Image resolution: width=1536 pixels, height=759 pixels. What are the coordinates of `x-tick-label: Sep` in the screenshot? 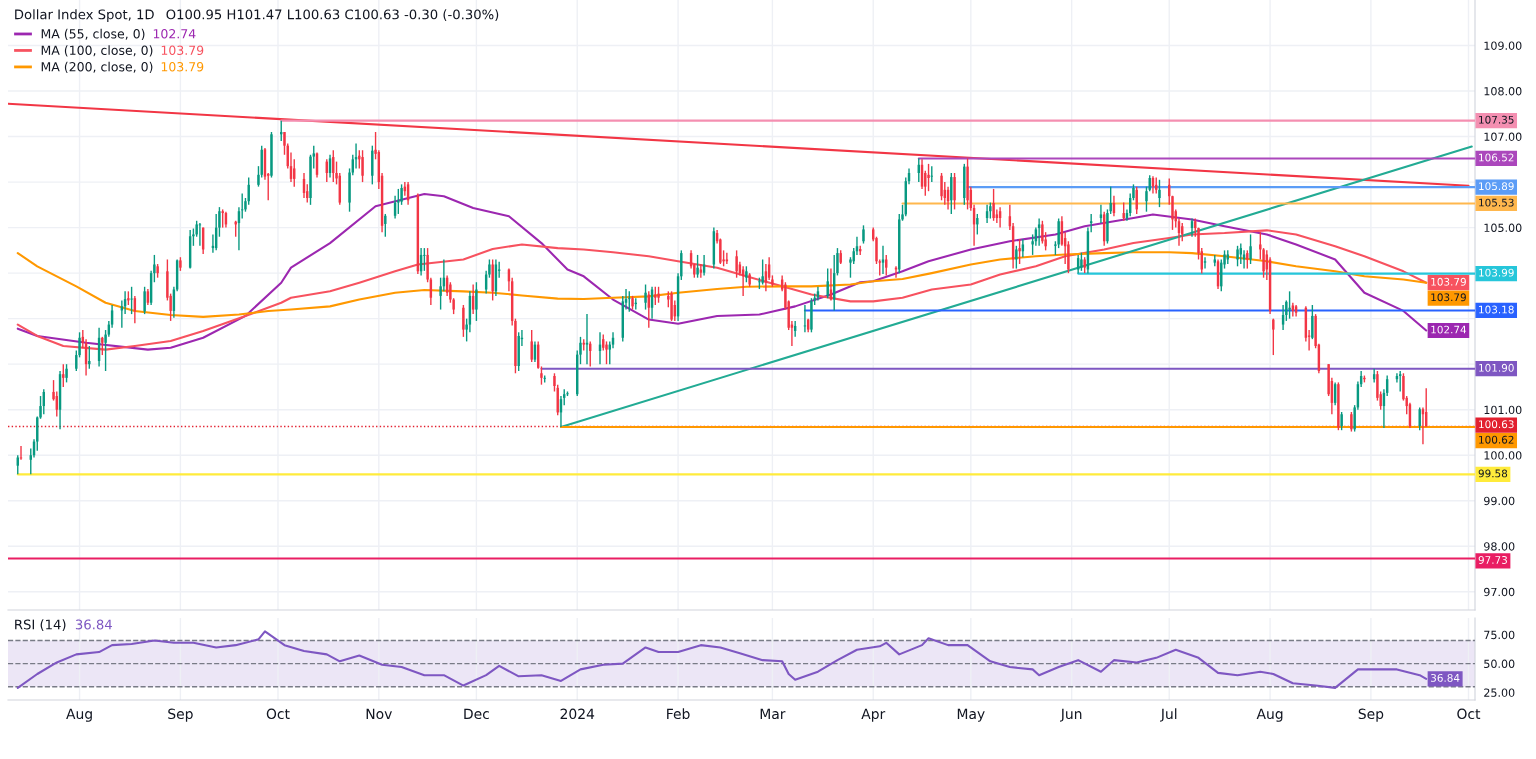 It's located at (180, 715).